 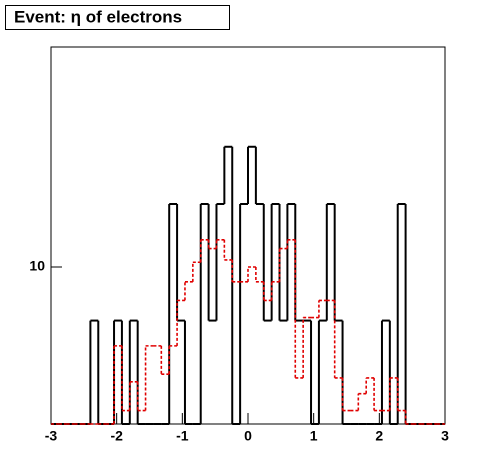 What do you see at coordinates (182, 436) in the screenshot?
I see `x-tick-label: -1` at bounding box center [182, 436].